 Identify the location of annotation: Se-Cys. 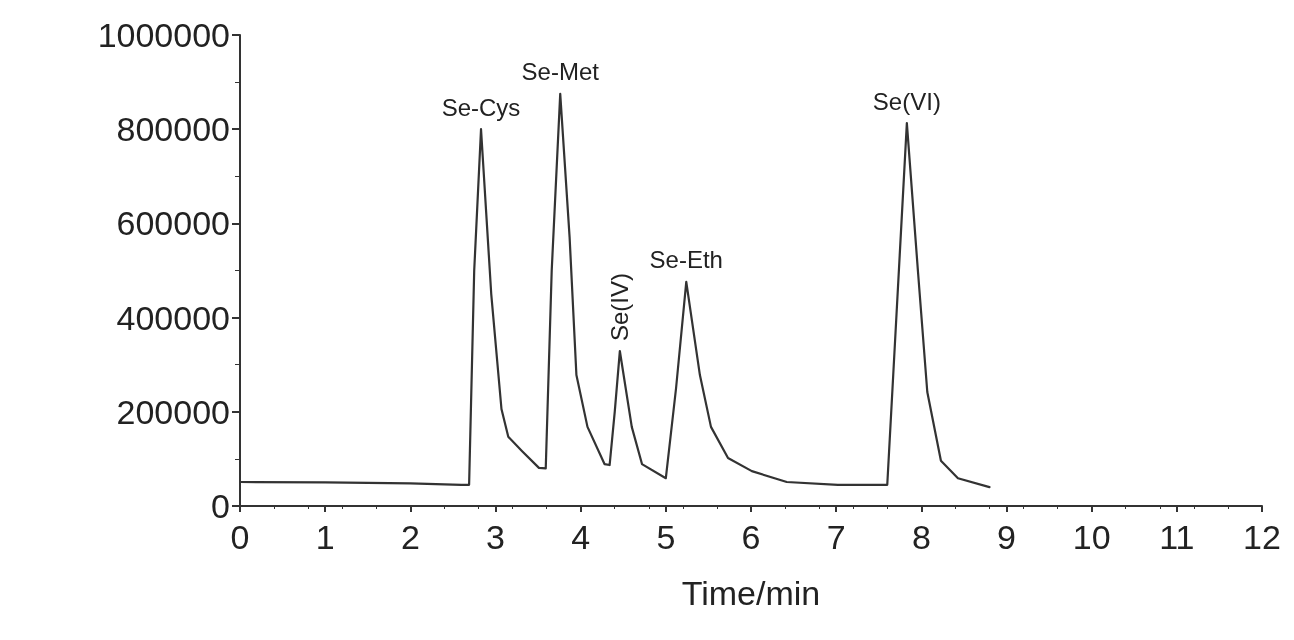
(481, 107).